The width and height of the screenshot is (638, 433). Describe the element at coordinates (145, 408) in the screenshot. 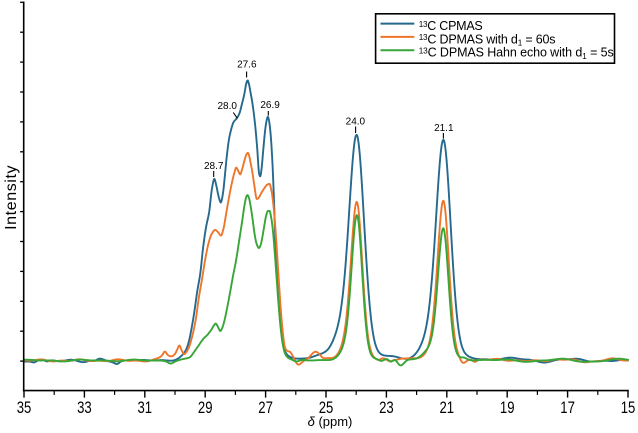

I see `svg-text: 31` at that location.